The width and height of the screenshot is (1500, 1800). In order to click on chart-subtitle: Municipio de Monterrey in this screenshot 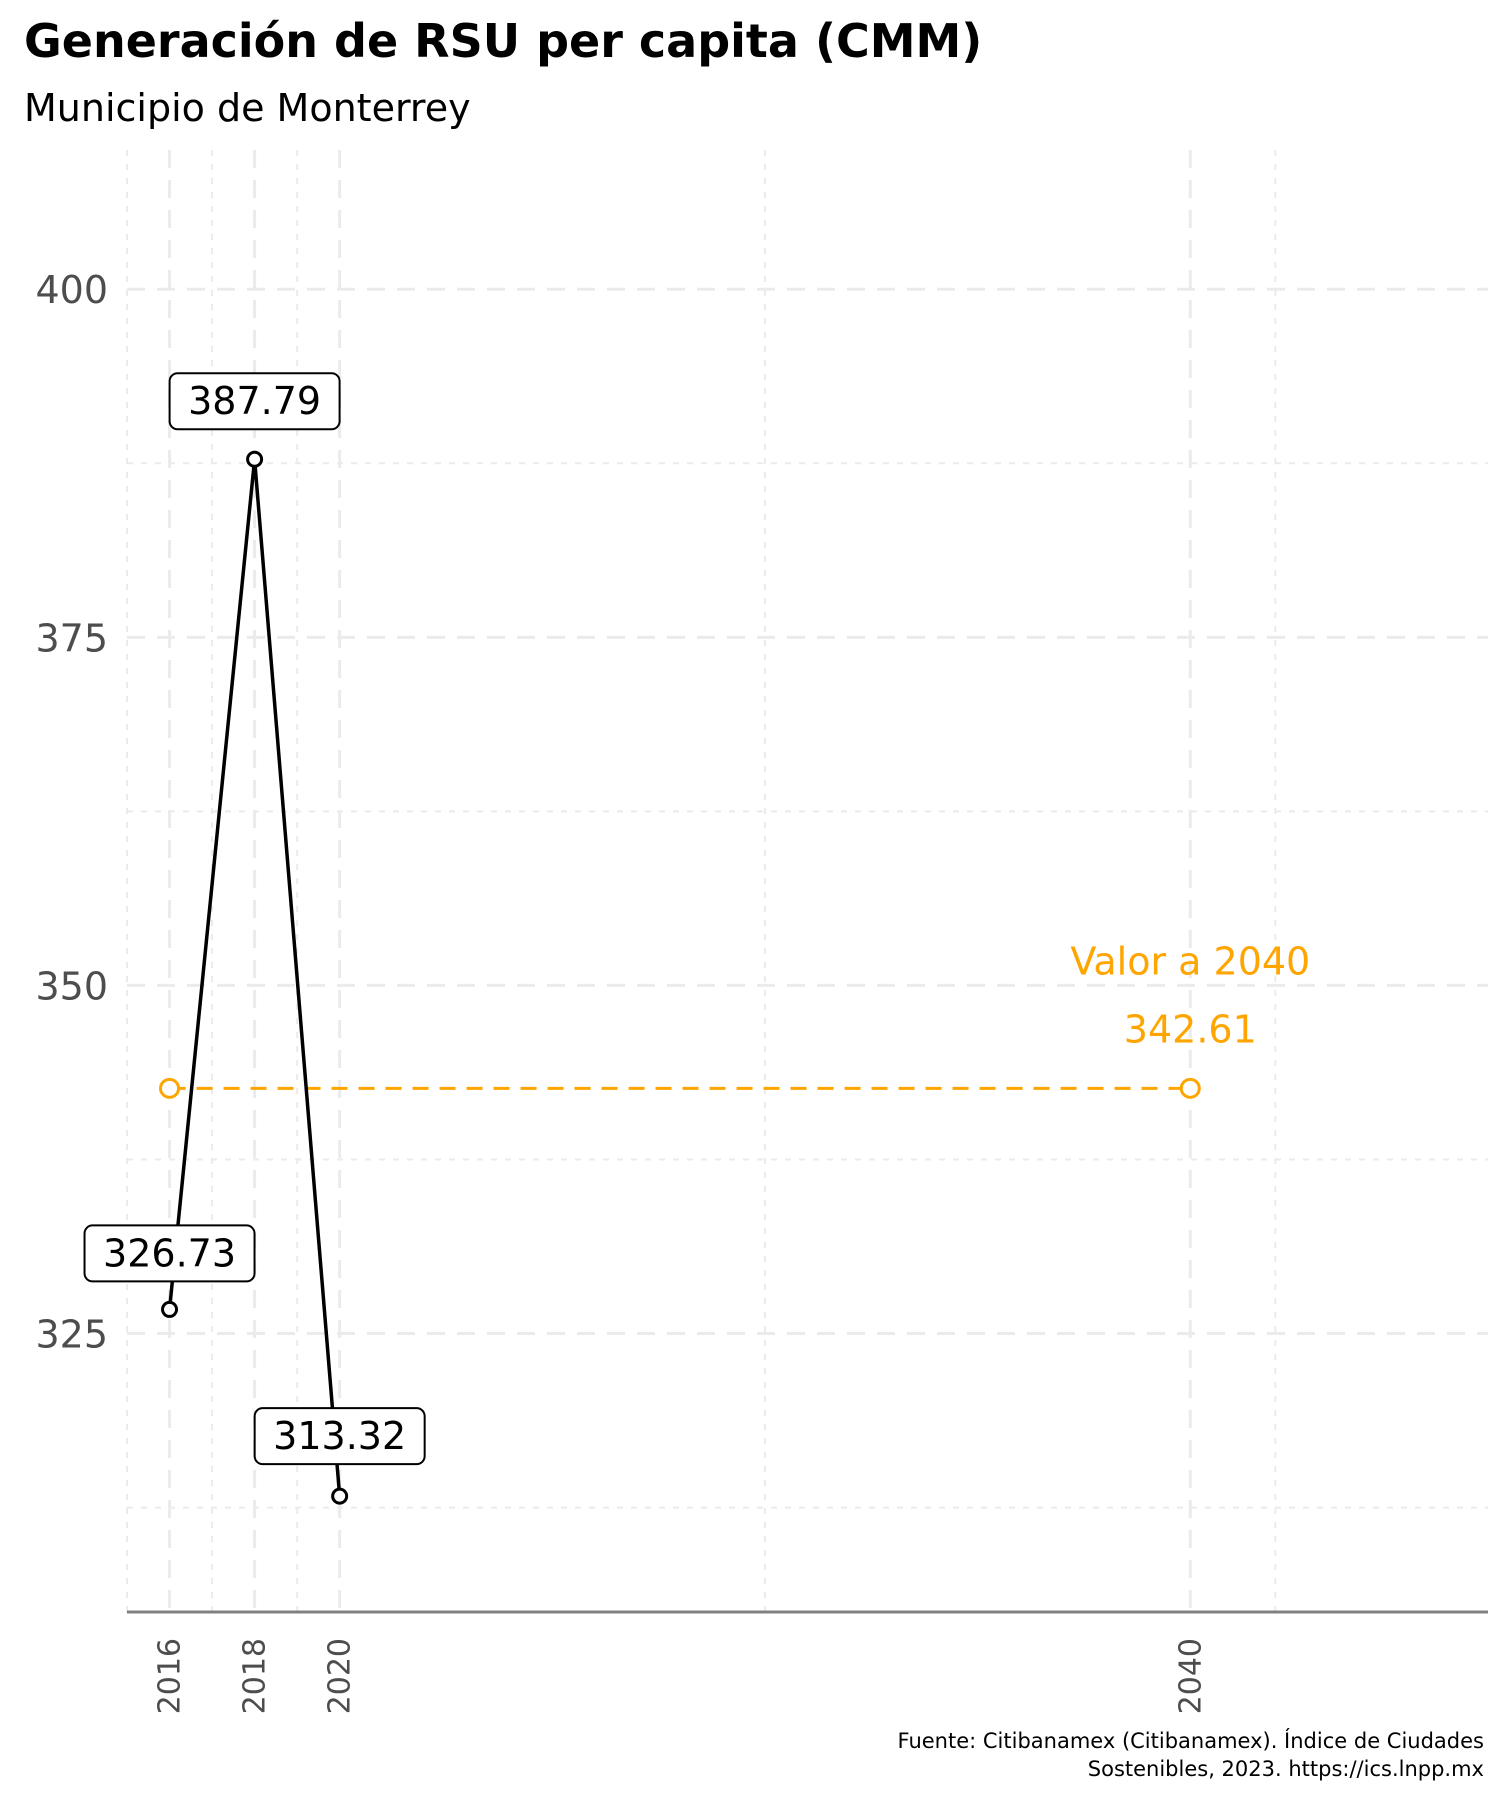, I will do `click(247, 108)`.